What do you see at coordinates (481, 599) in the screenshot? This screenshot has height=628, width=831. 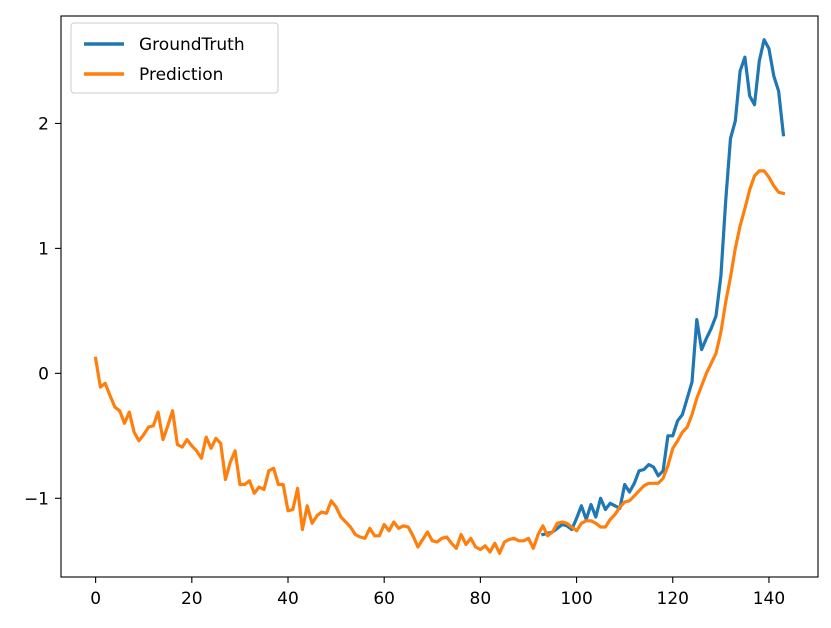 I see `x-tick-label: 80` at bounding box center [481, 599].